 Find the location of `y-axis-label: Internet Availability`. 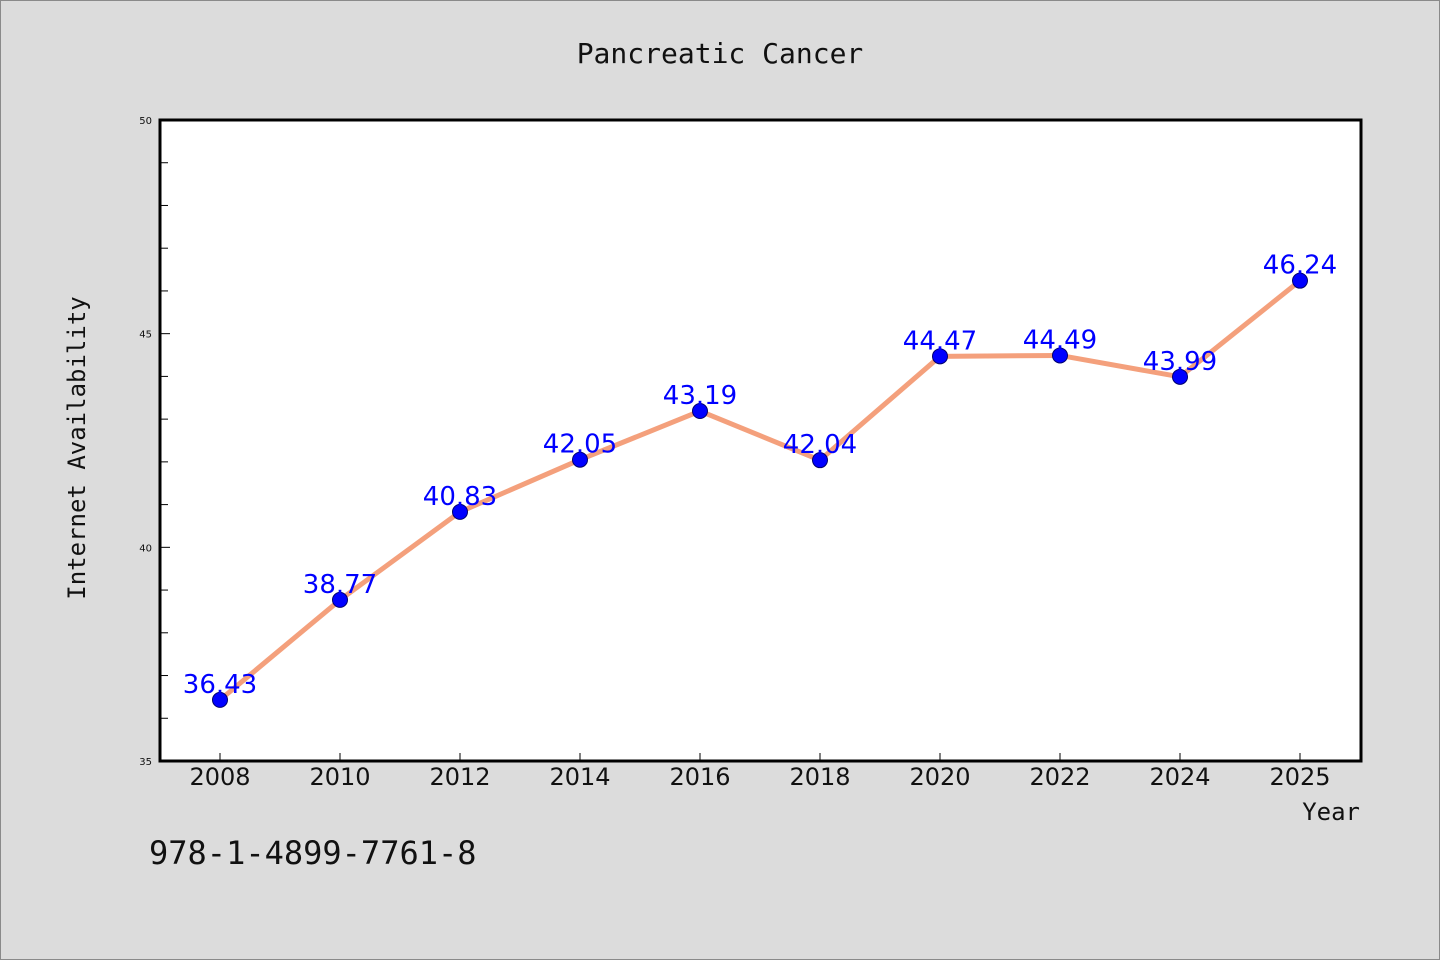

y-axis-label: Internet Availability is located at coordinates (77, 447).